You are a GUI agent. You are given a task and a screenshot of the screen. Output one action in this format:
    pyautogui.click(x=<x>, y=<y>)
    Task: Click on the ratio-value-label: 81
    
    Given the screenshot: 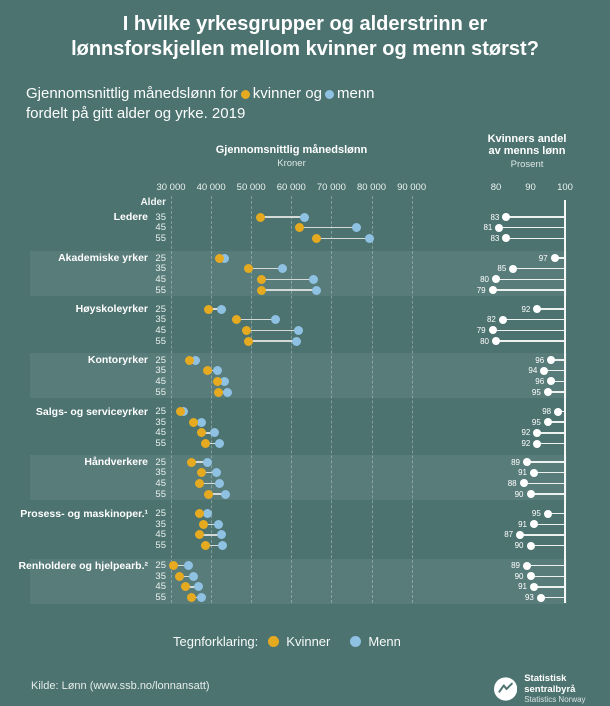 What is the action you would take?
    pyautogui.click(x=488, y=228)
    